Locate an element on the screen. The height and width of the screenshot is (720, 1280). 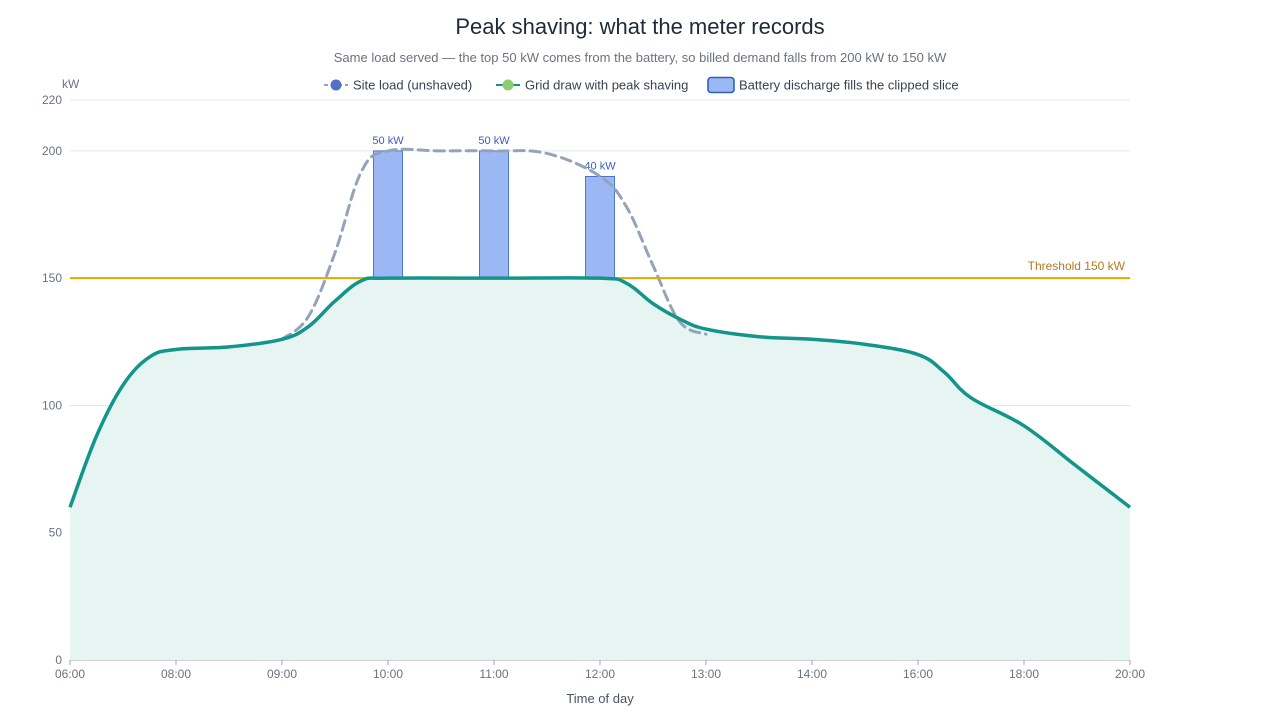
site-load-line is located at coordinates (494, 244).